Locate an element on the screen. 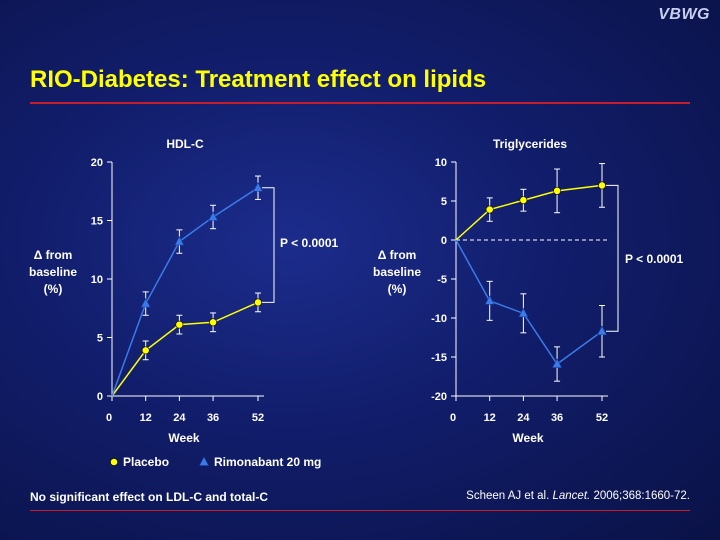 This screenshot has width=720, height=540. hdl-rimonabant-series-line is located at coordinates (185, 292).